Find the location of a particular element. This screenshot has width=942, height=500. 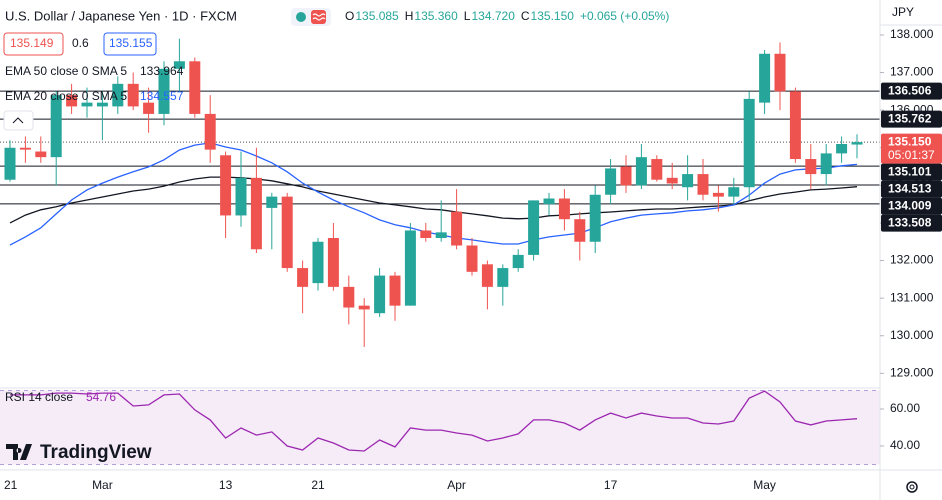

settings-icon is located at coordinates (912, 487).